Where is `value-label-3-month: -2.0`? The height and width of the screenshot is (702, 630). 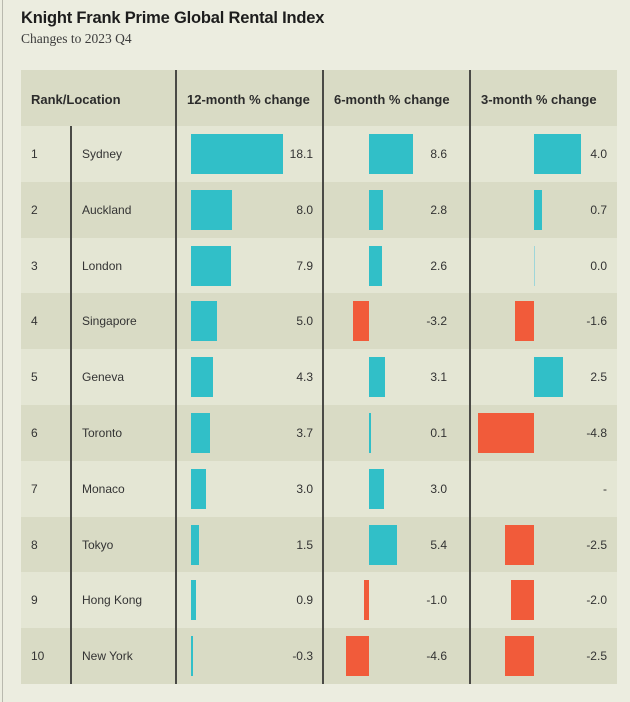 value-label-3-month: -2.0 is located at coordinates (596, 600).